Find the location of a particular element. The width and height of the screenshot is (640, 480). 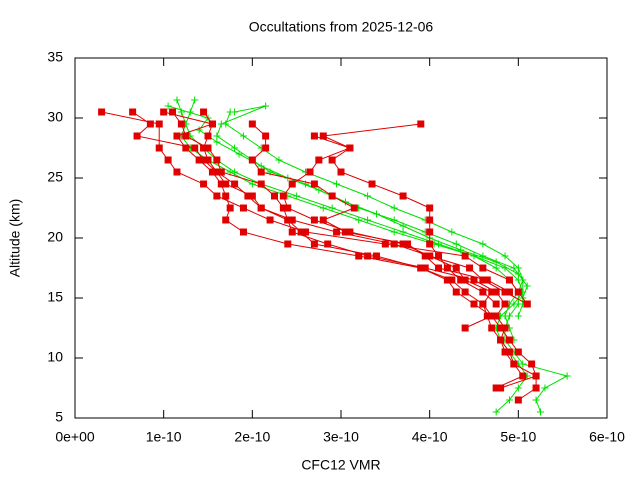

x-tick-label: 3e-10 is located at coordinates (341, 437).